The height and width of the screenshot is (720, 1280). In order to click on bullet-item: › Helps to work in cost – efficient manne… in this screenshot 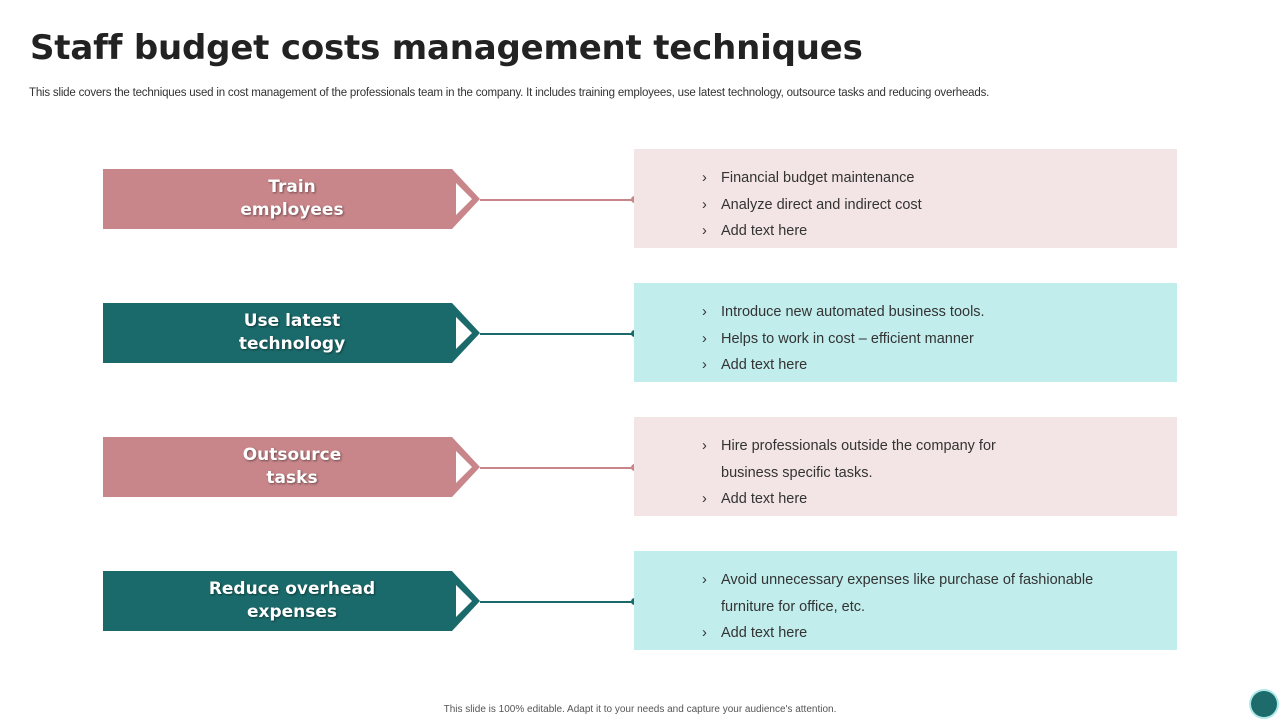, I will do `click(843, 339)`.